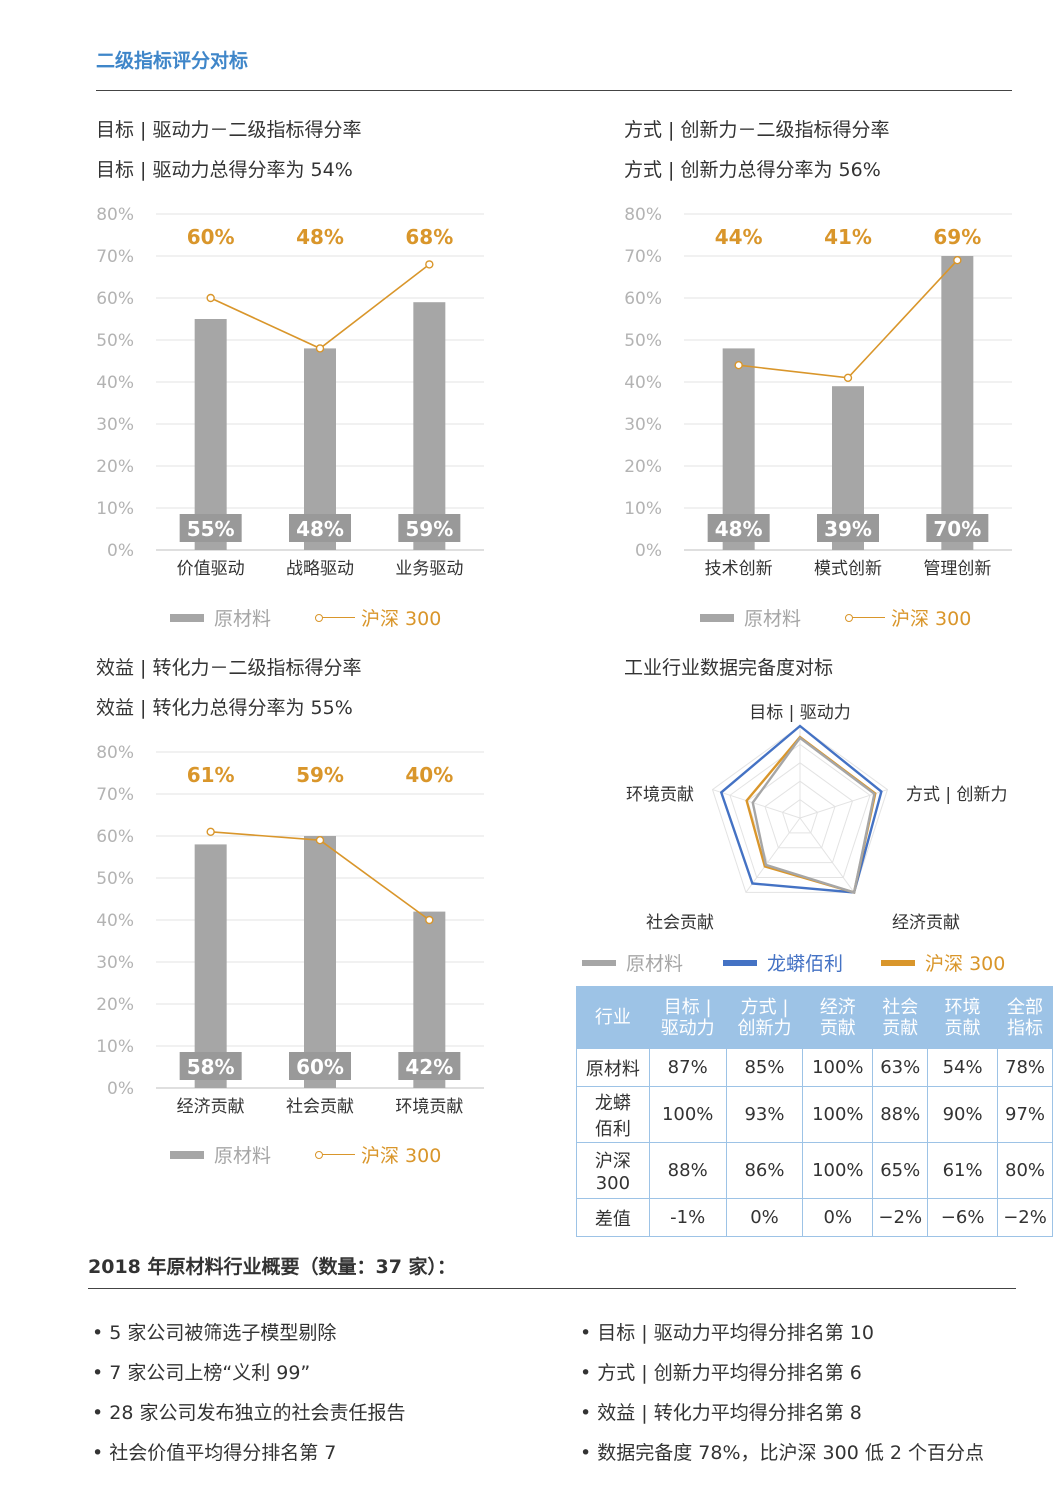 This screenshot has height=1500, width=1062. I want to click on line-data-label: 44%, so click(739, 237).